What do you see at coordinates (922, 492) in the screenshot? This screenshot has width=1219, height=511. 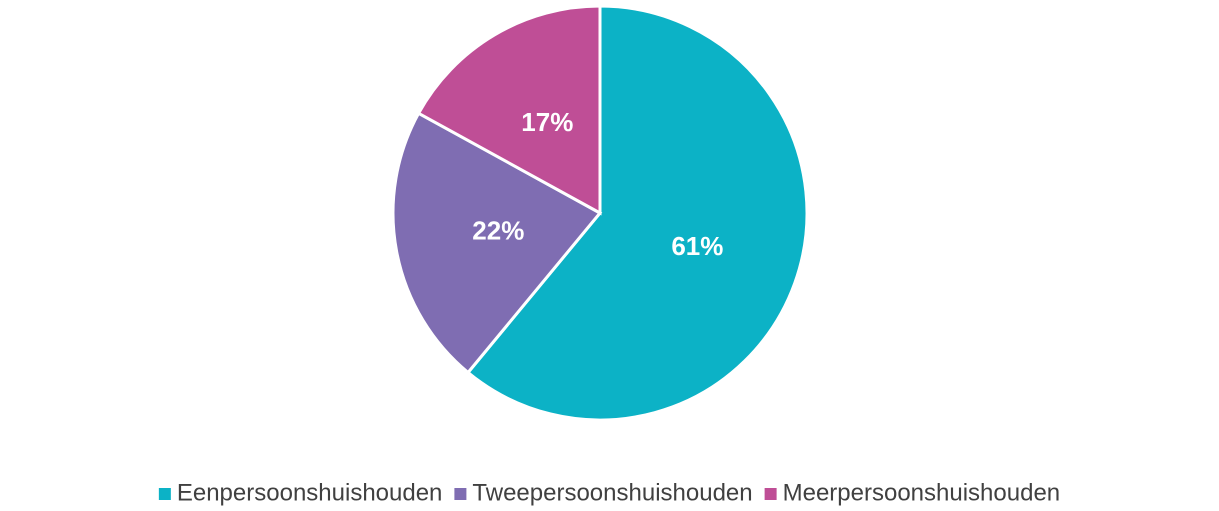 I see `legend-label: Meerpersoonshuishouden` at bounding box center [922, 492].